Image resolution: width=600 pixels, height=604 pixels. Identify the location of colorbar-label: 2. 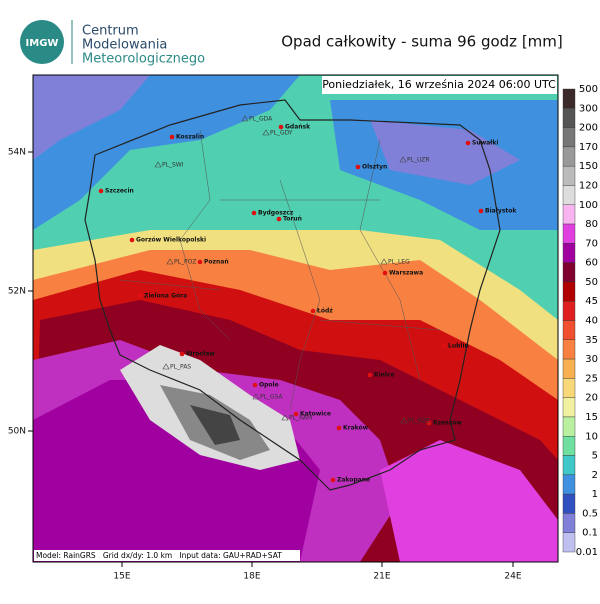
(595, 475).